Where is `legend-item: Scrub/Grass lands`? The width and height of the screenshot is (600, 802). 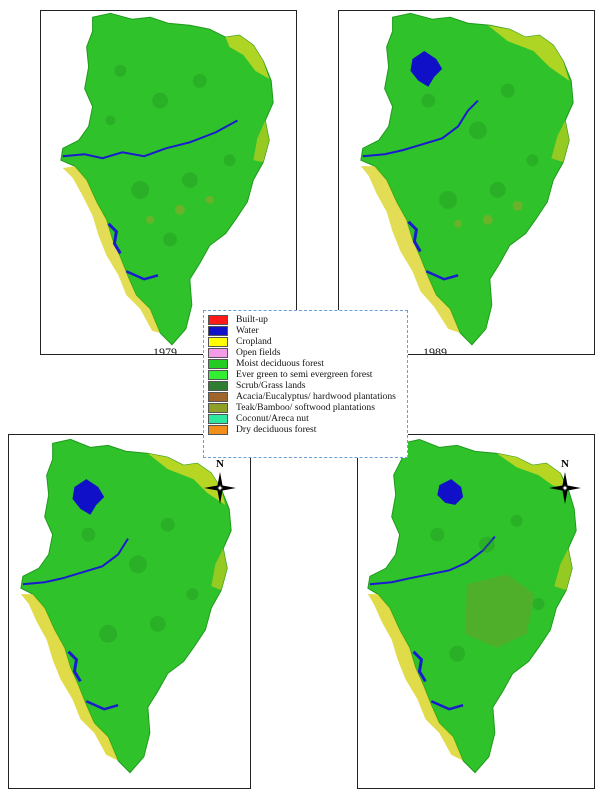 legend-item: Scrub/Grass lands is located at coordinates (305, 385).